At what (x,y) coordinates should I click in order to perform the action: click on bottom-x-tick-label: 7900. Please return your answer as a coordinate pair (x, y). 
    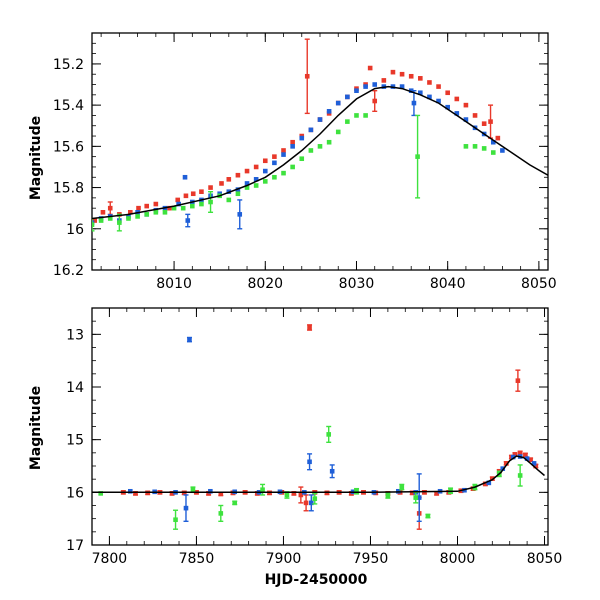
    Looking at the image, I should click on (284, 559).